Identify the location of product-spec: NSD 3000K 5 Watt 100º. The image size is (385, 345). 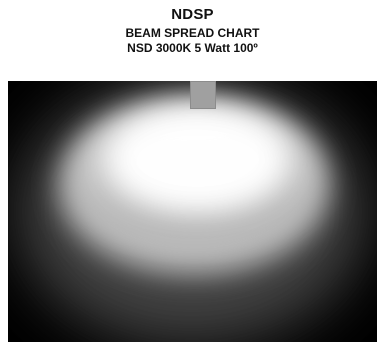
(192, 48).